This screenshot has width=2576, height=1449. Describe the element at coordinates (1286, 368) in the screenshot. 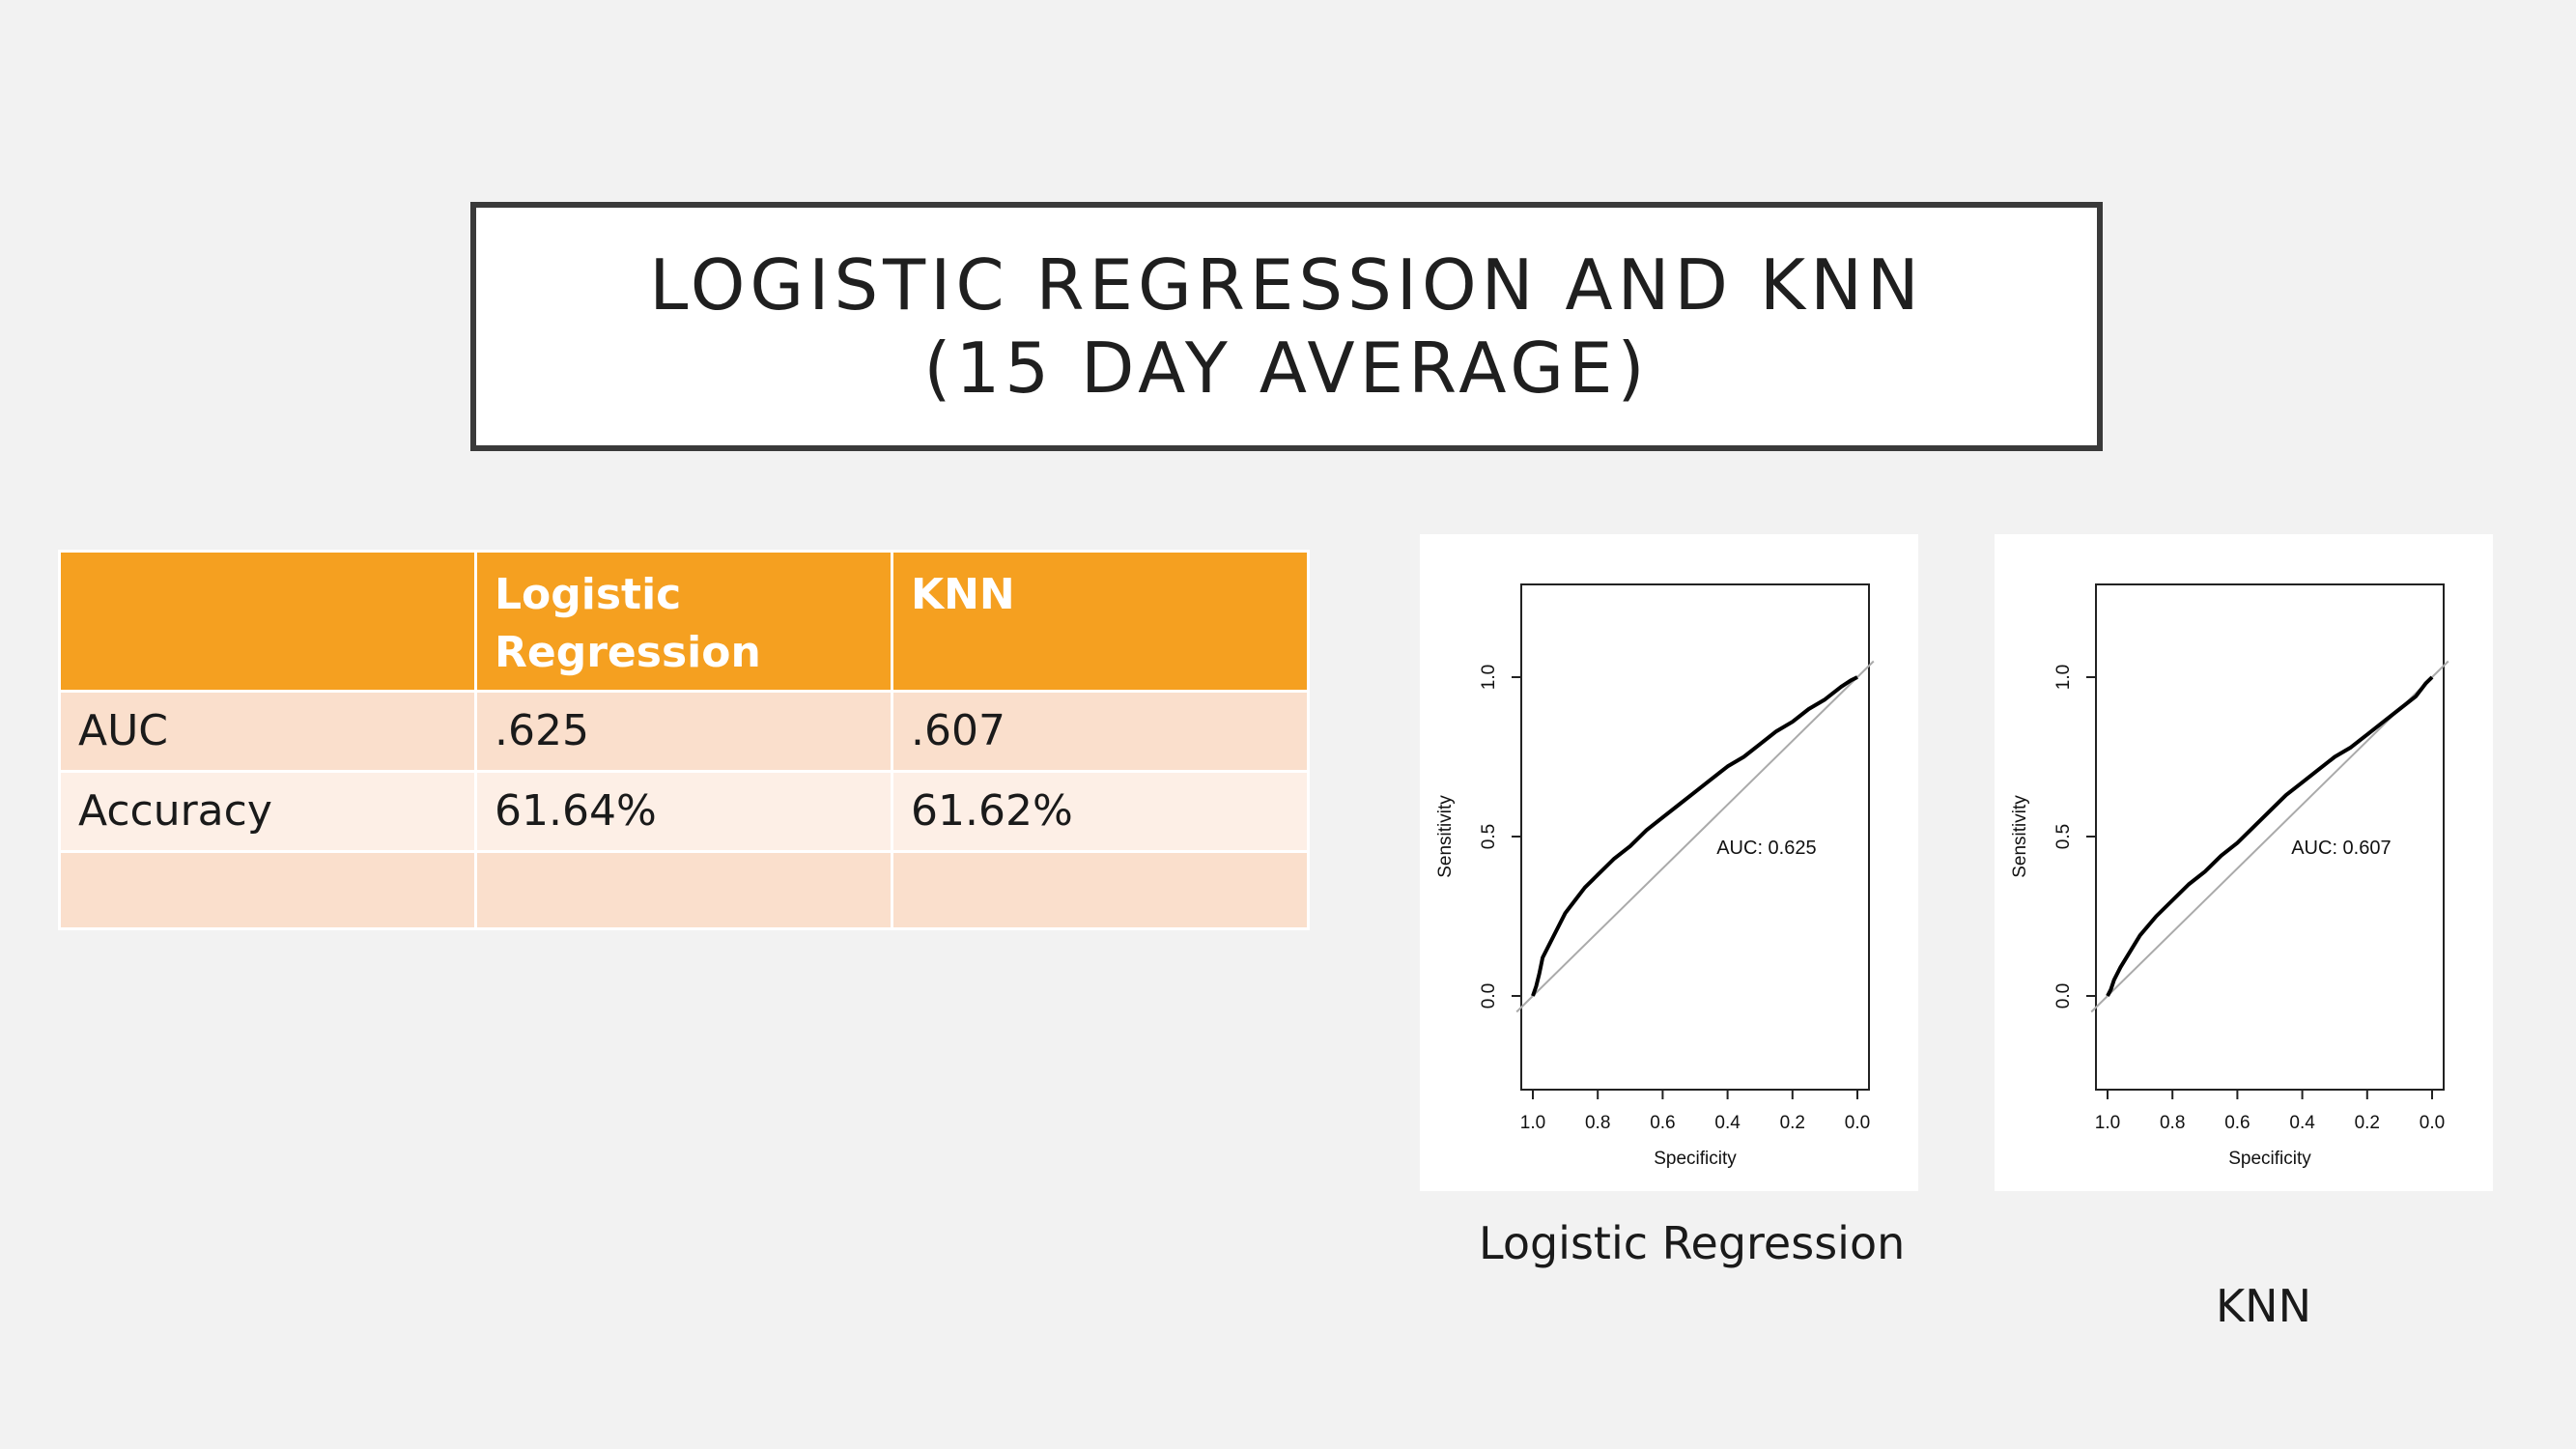

I see `slide-title-line-2: (15 DAY AVERAGE)` at that location.